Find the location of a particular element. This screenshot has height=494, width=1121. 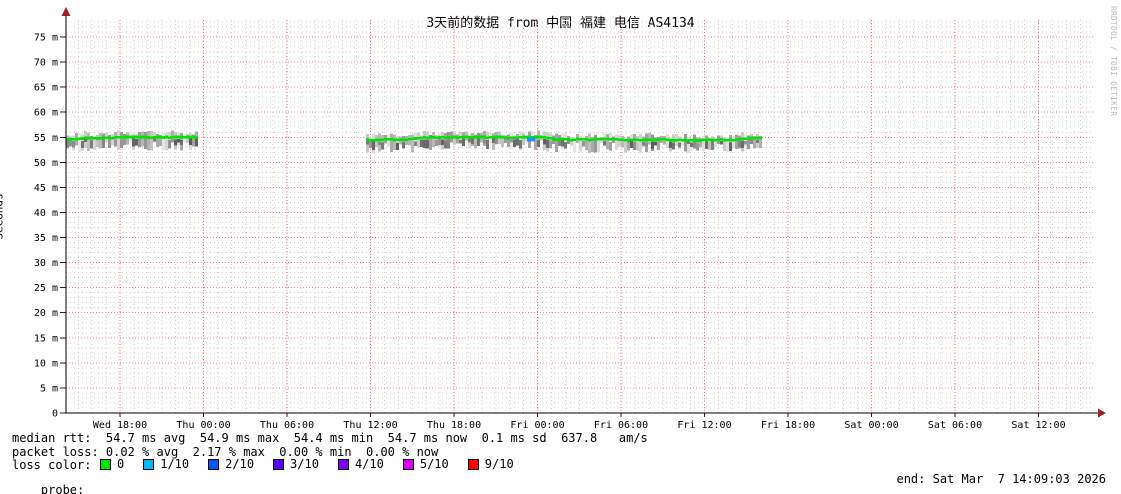

y-tick-label: 40 m is located at coordinates (46, 213).